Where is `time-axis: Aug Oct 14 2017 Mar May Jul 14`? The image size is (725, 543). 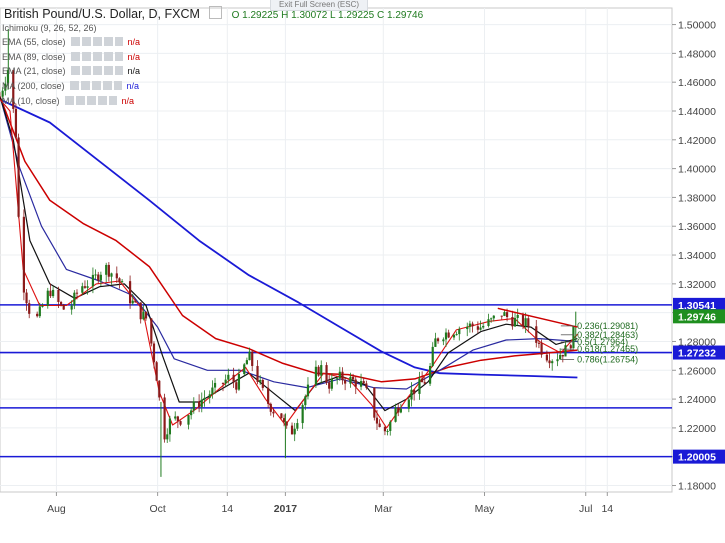 time-axis: Aug Oct 14 2017 Mar May Jul 14 is located at coordinates (330, 503).